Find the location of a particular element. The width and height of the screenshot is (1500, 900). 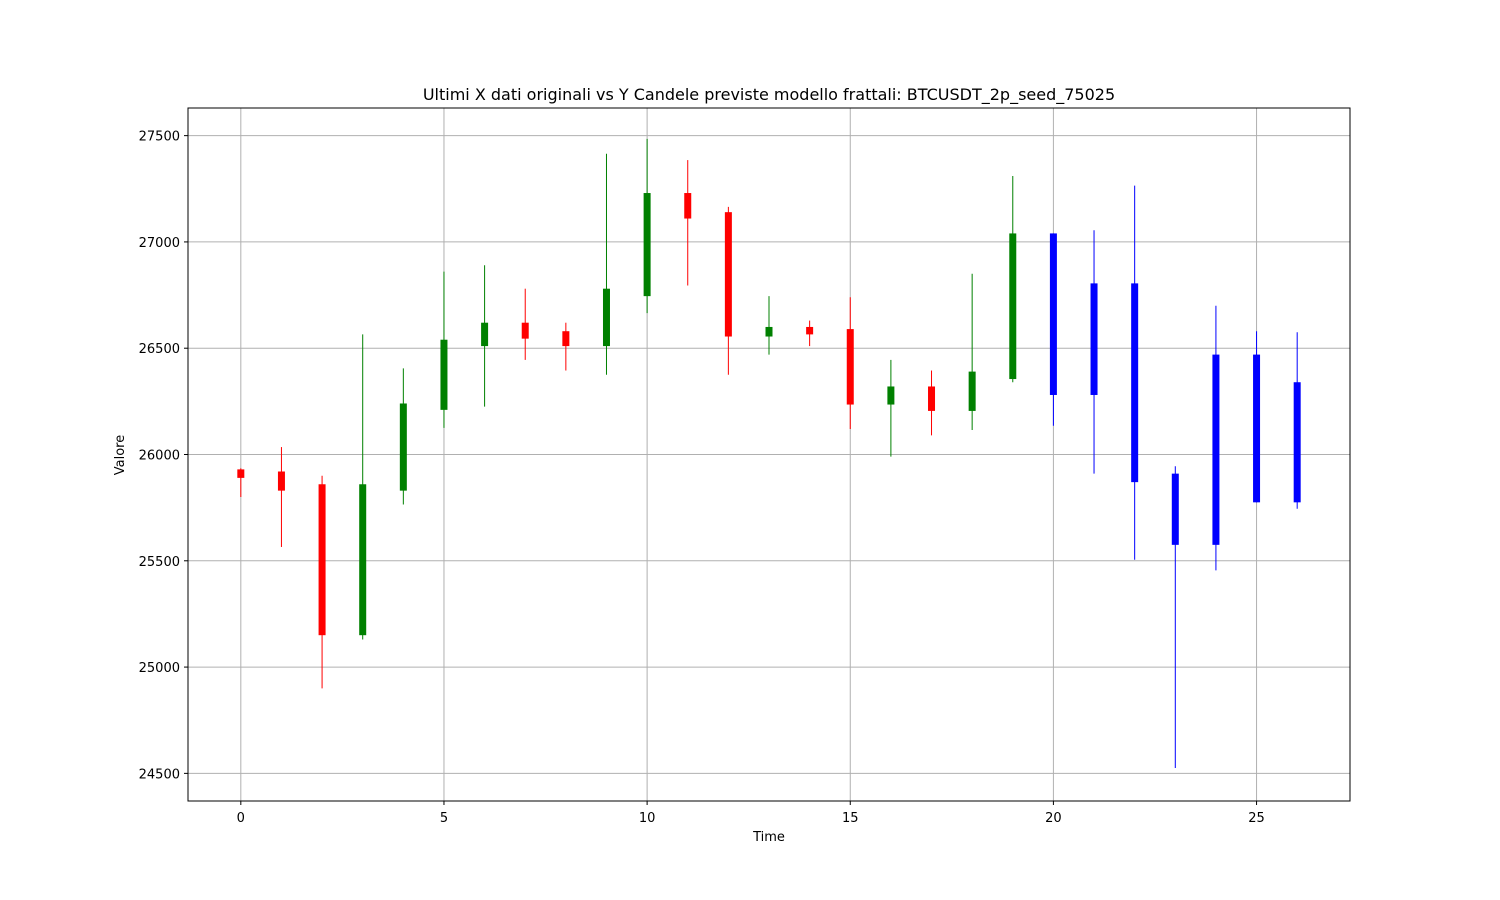

x-tick-label: 10 is located at coordinates (647, 818).